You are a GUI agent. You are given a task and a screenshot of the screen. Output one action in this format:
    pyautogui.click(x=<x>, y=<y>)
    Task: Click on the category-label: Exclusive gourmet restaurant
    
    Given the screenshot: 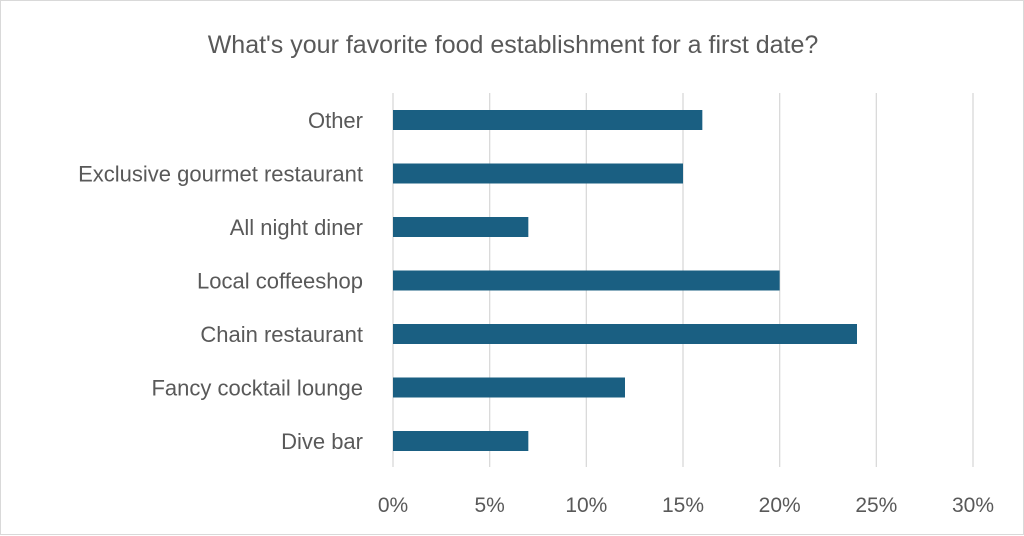 What is the action you would take?
    pyautogui.click(x=220, y=174)
    